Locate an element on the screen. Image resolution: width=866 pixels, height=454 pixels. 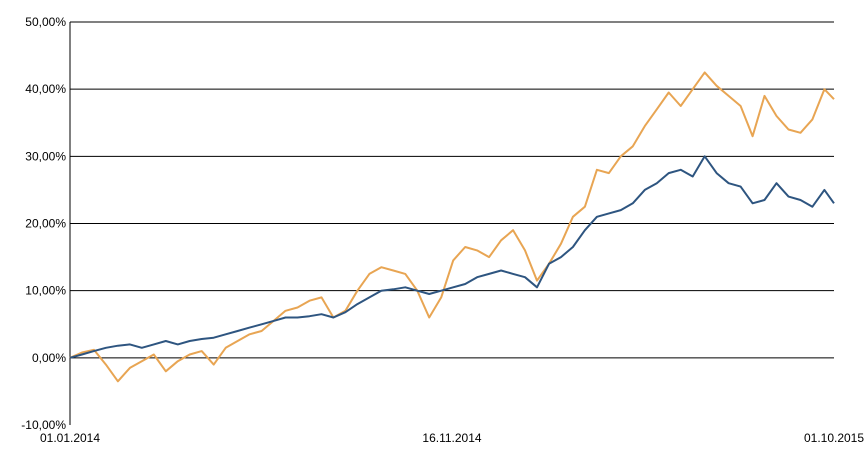
y-tick-label: 20,00% is located at coordinates (45, 224).